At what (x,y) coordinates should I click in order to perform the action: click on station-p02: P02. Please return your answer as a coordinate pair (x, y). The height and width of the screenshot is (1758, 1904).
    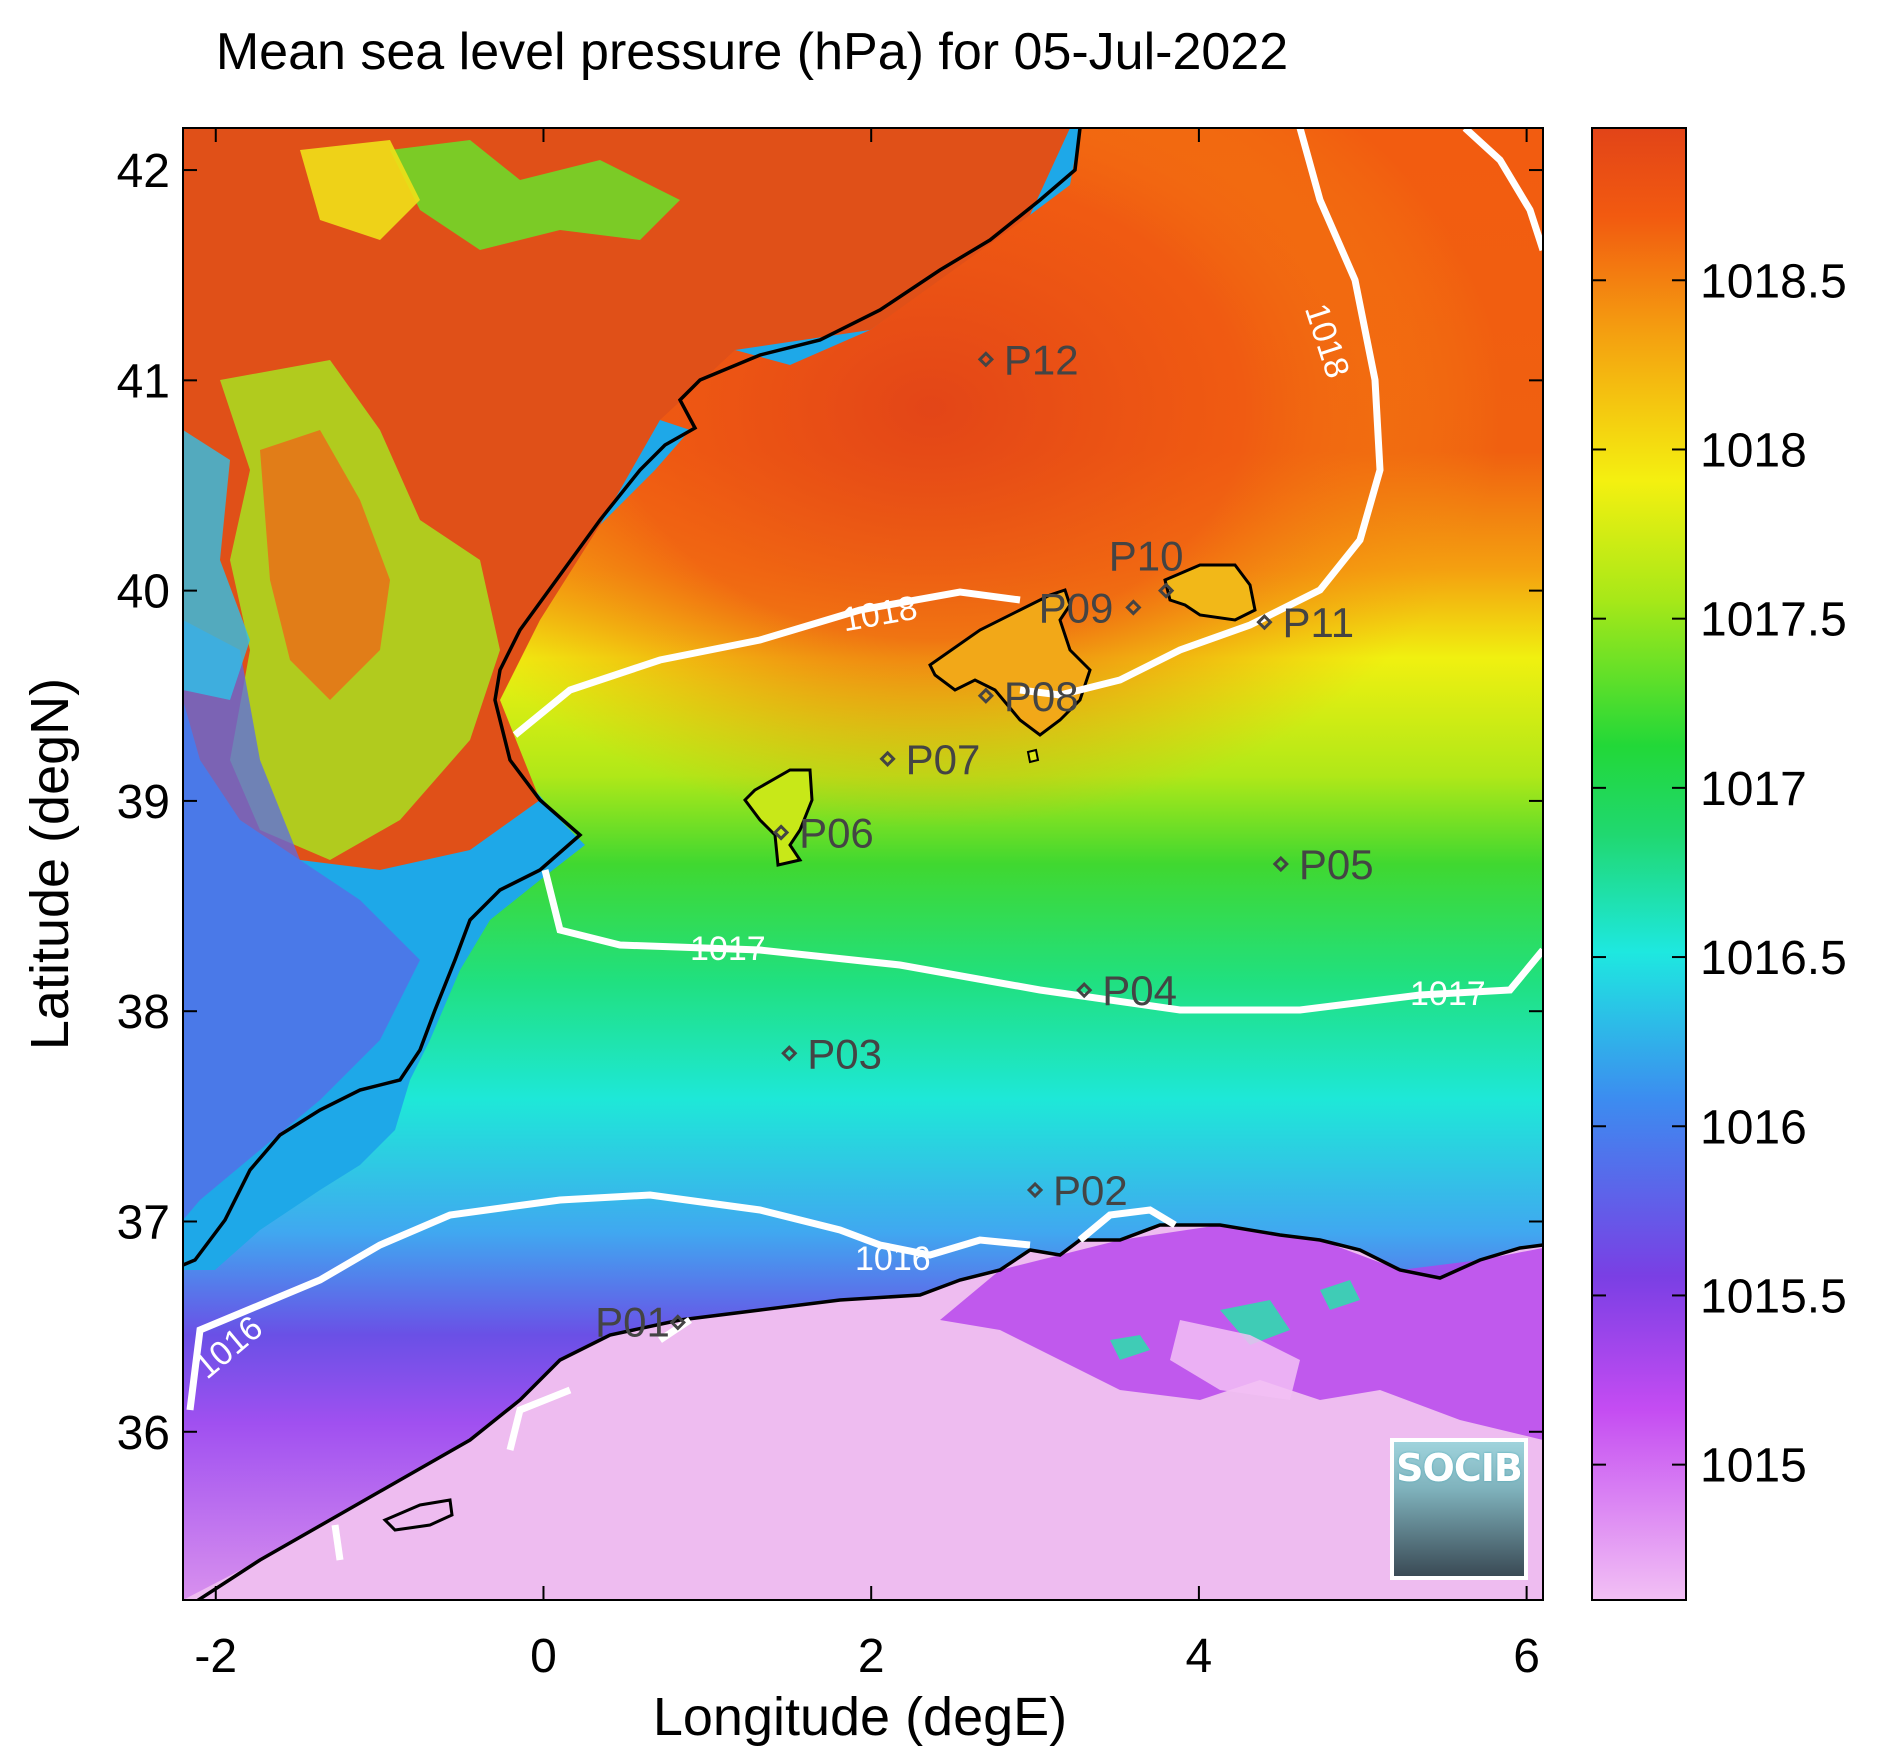
    Looking at the image, I should click on (1077, 1190).